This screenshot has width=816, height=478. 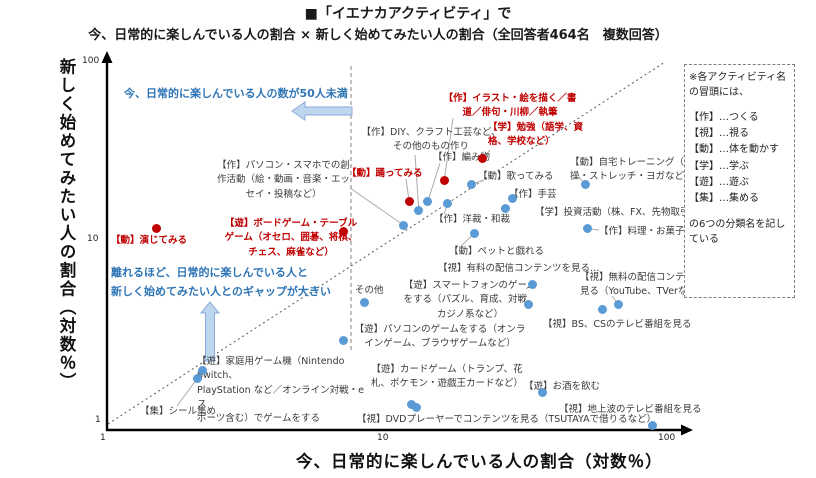 What do you see at coordinates (587, 229) in the screenshot?
I see `point-ryouri` at bounding box center [587, 229].